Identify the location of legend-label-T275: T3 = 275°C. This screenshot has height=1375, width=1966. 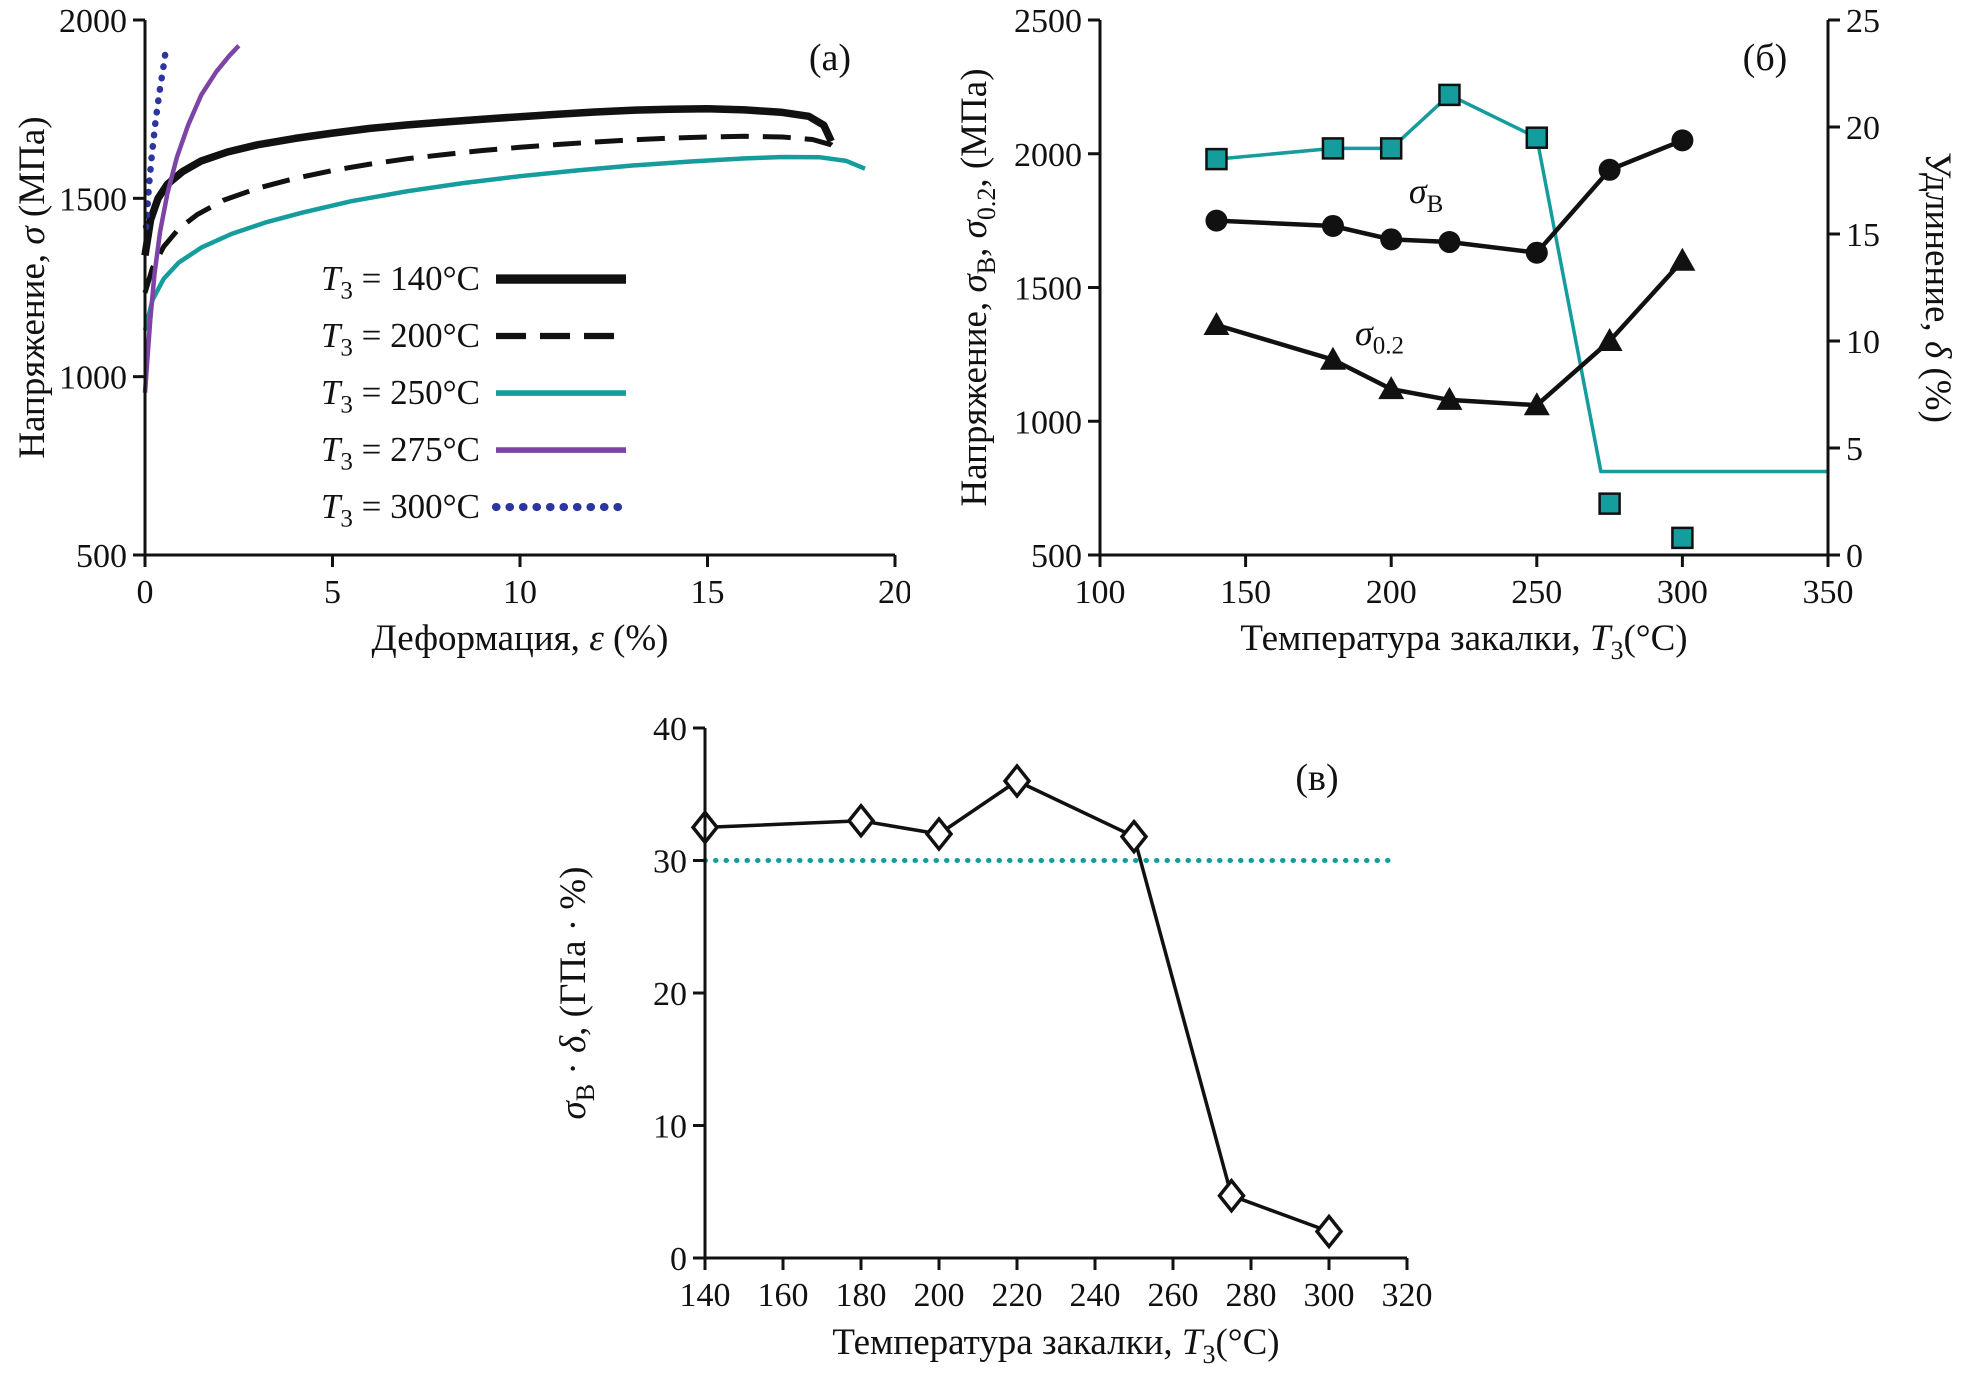
(400, 452).